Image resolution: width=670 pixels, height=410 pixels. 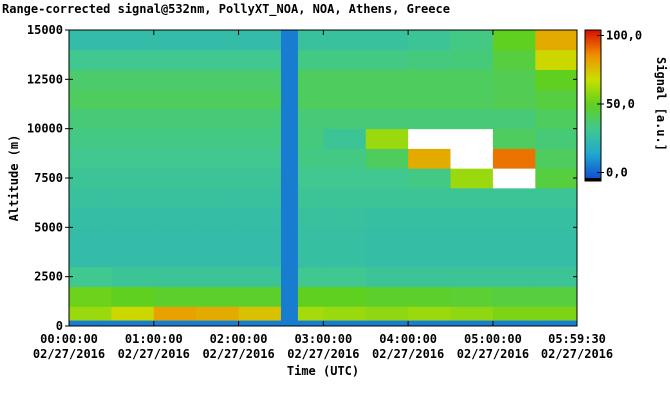 What do you see at coordinates (48, 178) in the screenshot?
I see `y-tick-label: 7500` at bounding box center [48, 178].